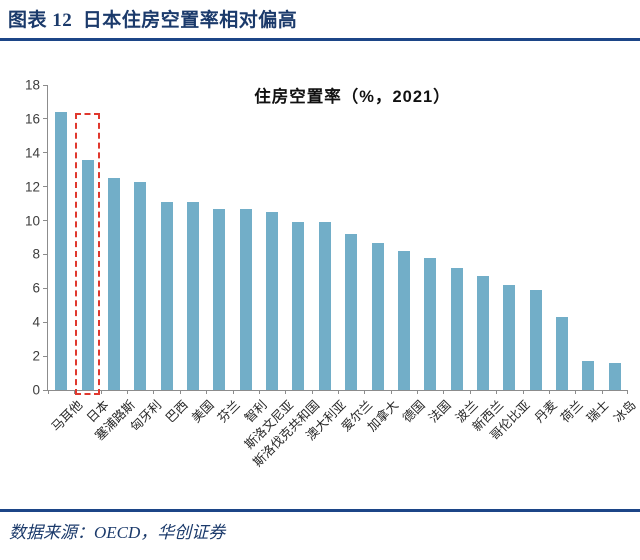 This screenshot has height=560, width=640. Describe the element at coordinates (36, 322) in the screenshot. I see `y-axis-tick-label: 4` at that location.